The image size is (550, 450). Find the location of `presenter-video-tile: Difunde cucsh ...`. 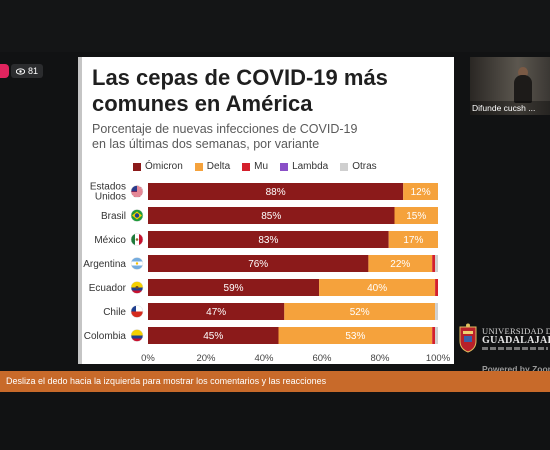

presenter-video-tile: Difunde cucsh ... is located at coordinates (510, 86).